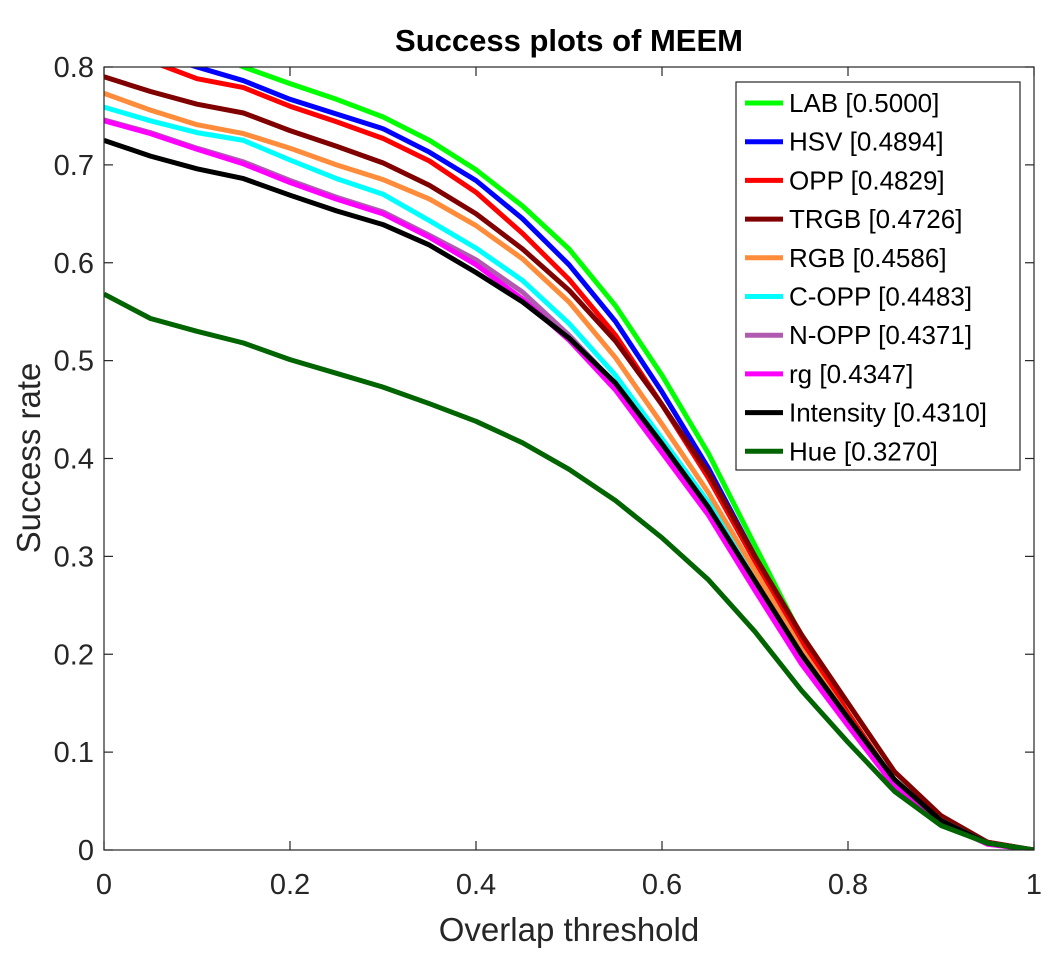 The height and width of the screenshot is (956, 1057). I want to click on x-axis-title: Overlap threshold, so click(569, 929).